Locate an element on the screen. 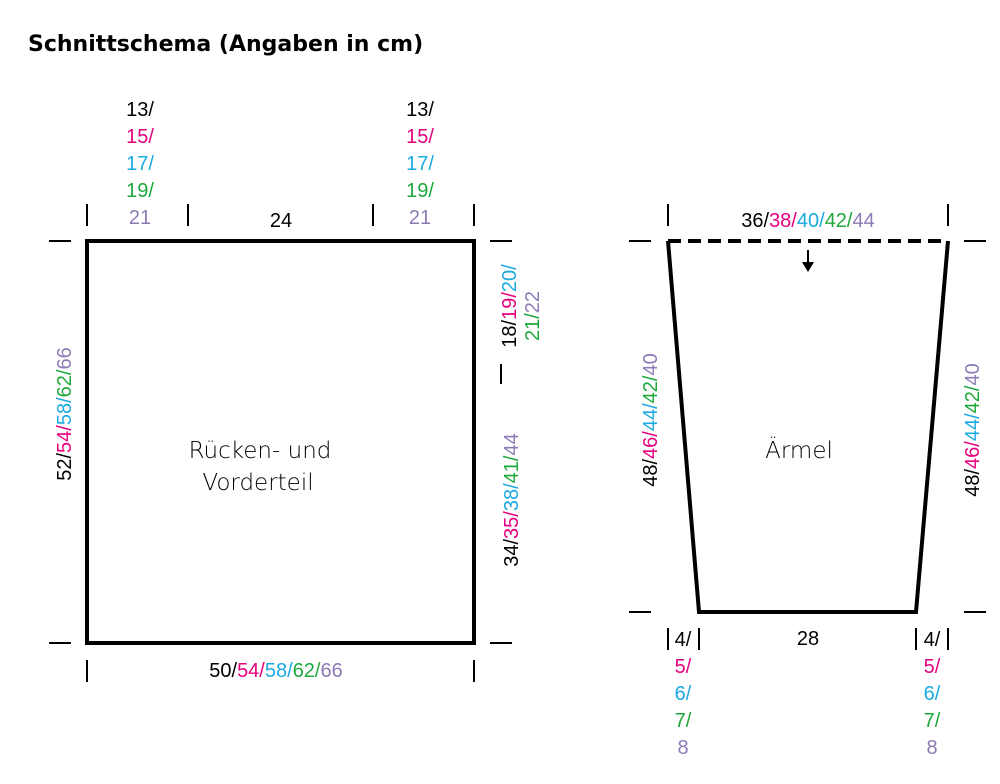 This screenshot has height=784, width=1000. armhole-depth-continued: 21/22 is located at coordinates (533, 316).